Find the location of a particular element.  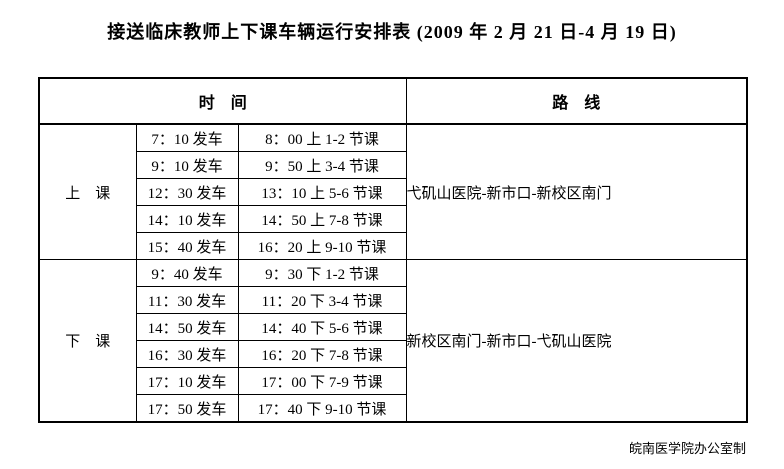

table-row: 14：50 发车 14：40 下 5-6 节课 is located at coordinates (393, 327).